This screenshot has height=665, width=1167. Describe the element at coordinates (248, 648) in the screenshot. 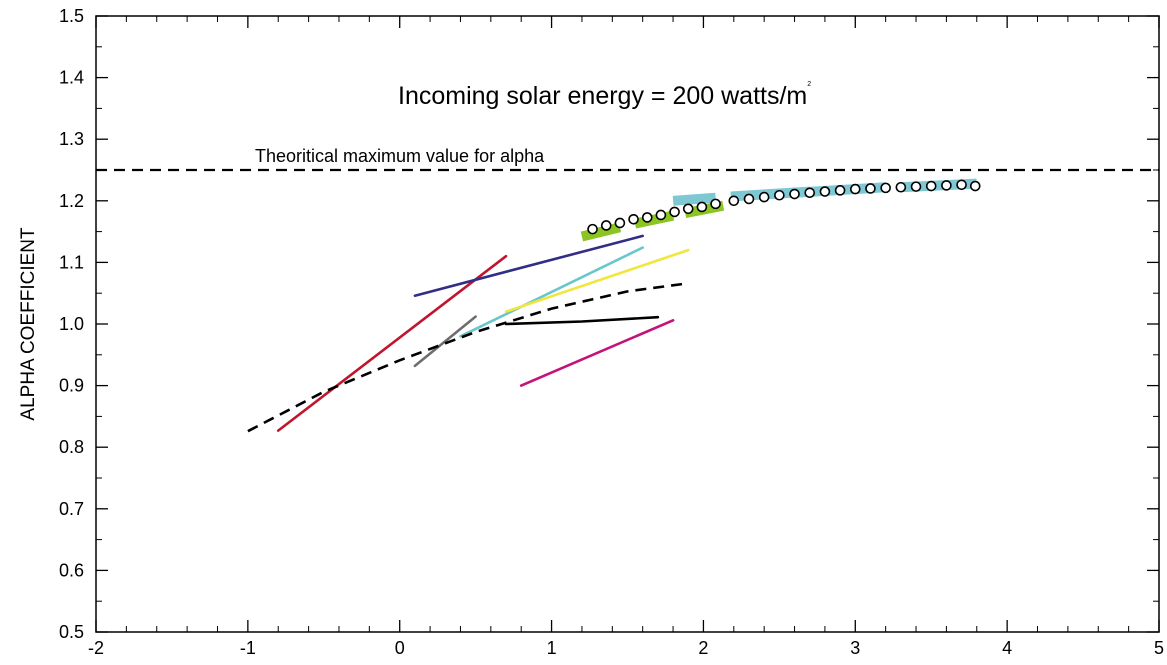

I see `x-tick-label: -1` at that location.